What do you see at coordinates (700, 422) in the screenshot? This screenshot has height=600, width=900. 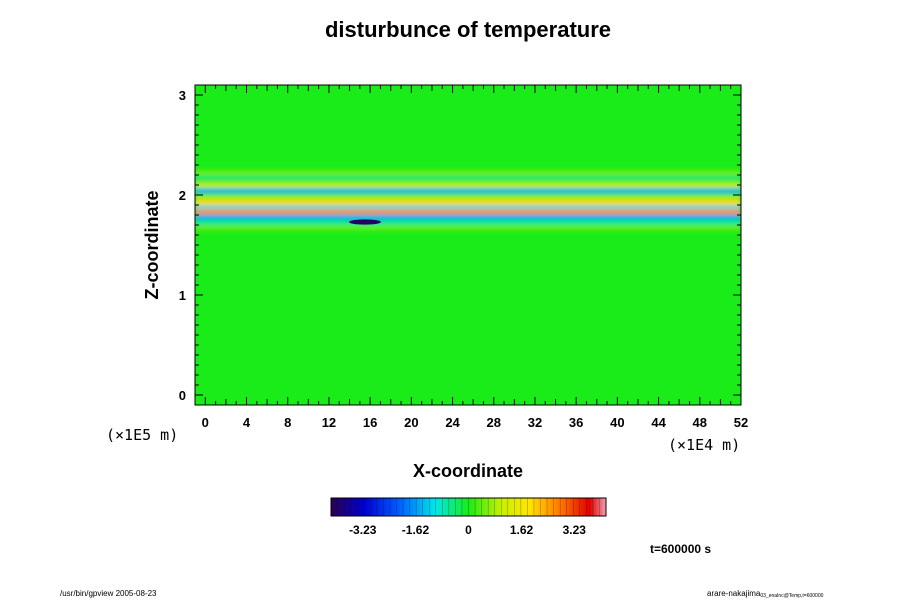 I see `x-tick-label: 48` at bounding box center [700, 422].